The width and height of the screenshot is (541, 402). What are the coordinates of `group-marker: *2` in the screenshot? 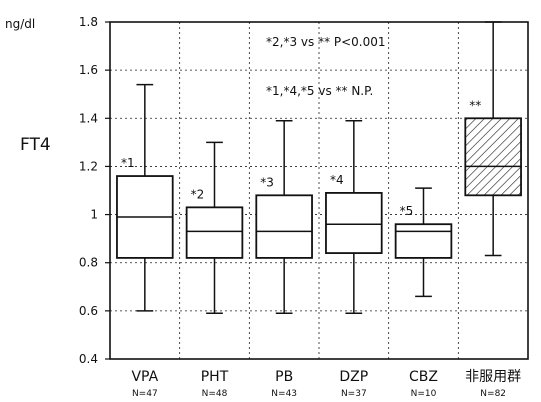 It's located at (198, 194).